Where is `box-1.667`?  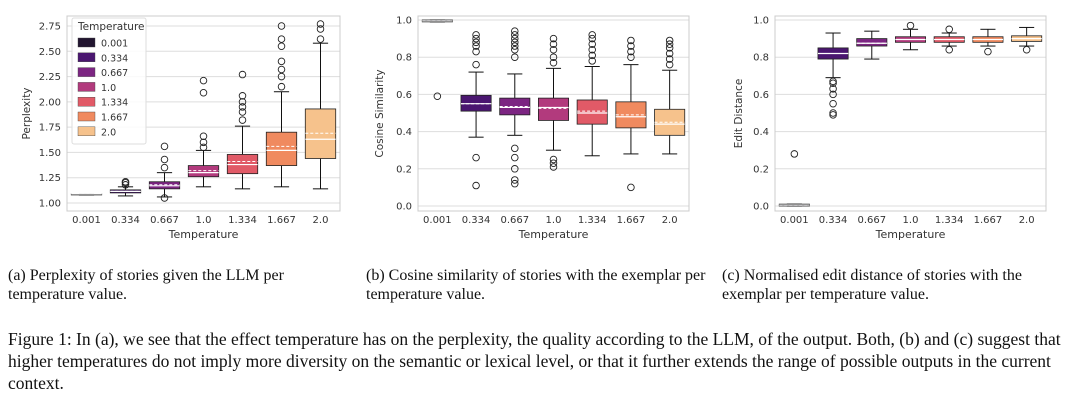
box-1.667 is located at coordinates (631, 114).